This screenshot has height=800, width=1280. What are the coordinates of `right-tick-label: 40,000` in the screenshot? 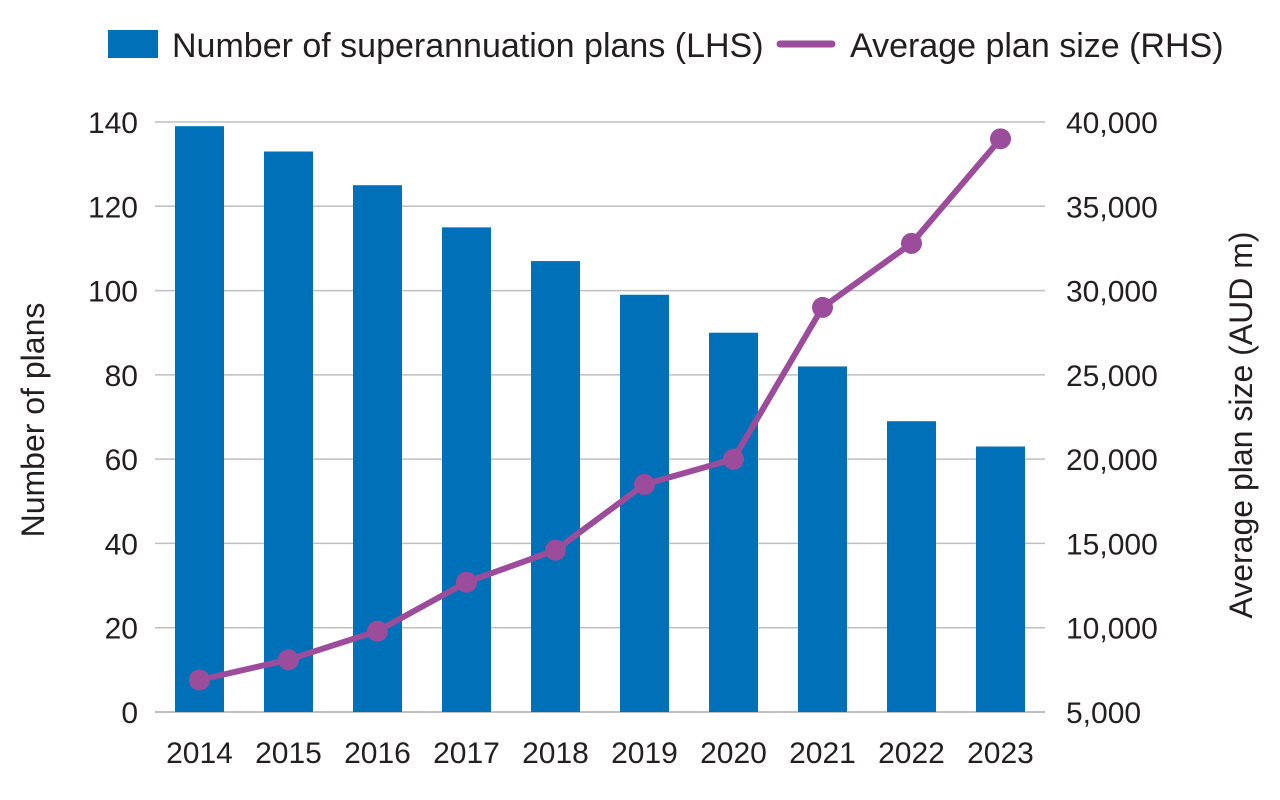 It's located at (1112, 123).